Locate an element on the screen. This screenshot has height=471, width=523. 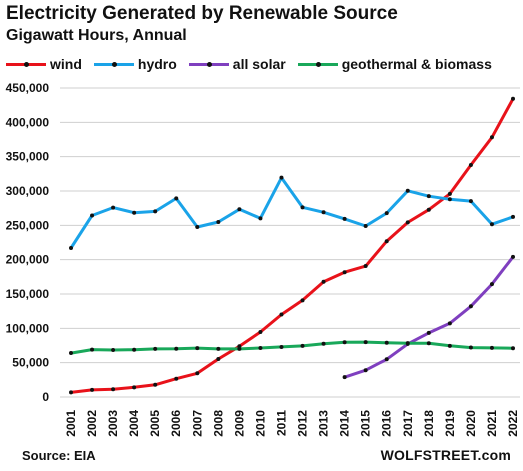
legend-item-wind: wind is located at coordinates (44, 64).